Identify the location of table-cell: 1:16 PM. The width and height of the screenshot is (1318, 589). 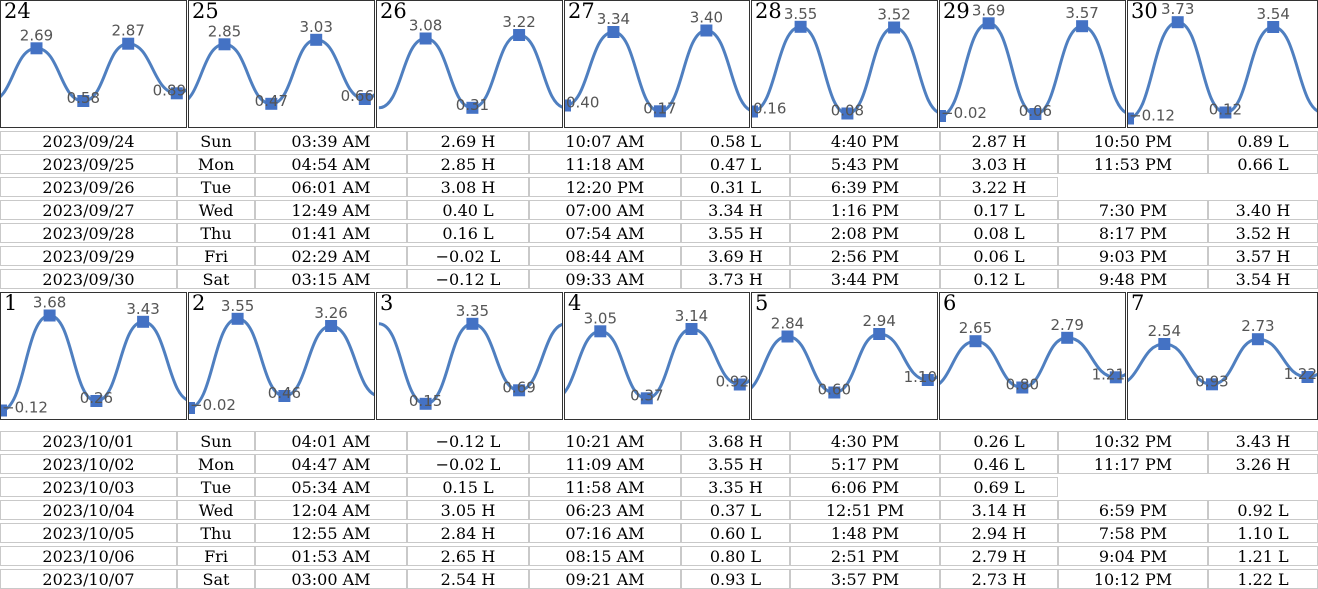
(865, 210).